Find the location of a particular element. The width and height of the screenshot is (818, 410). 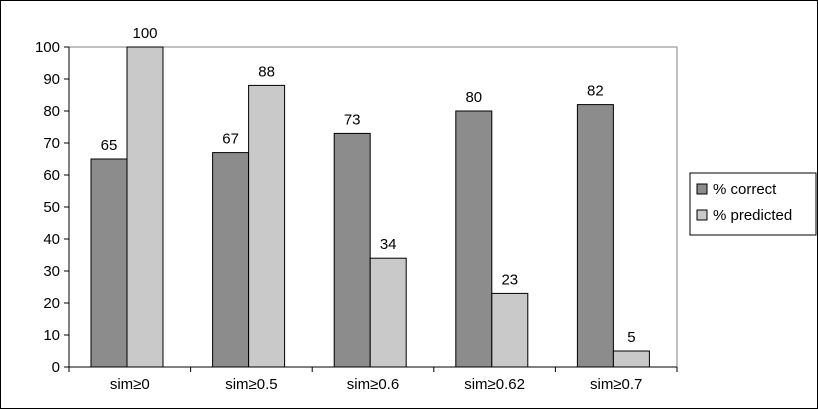

legend-label: % predicted is located at coordinates (752, 215).